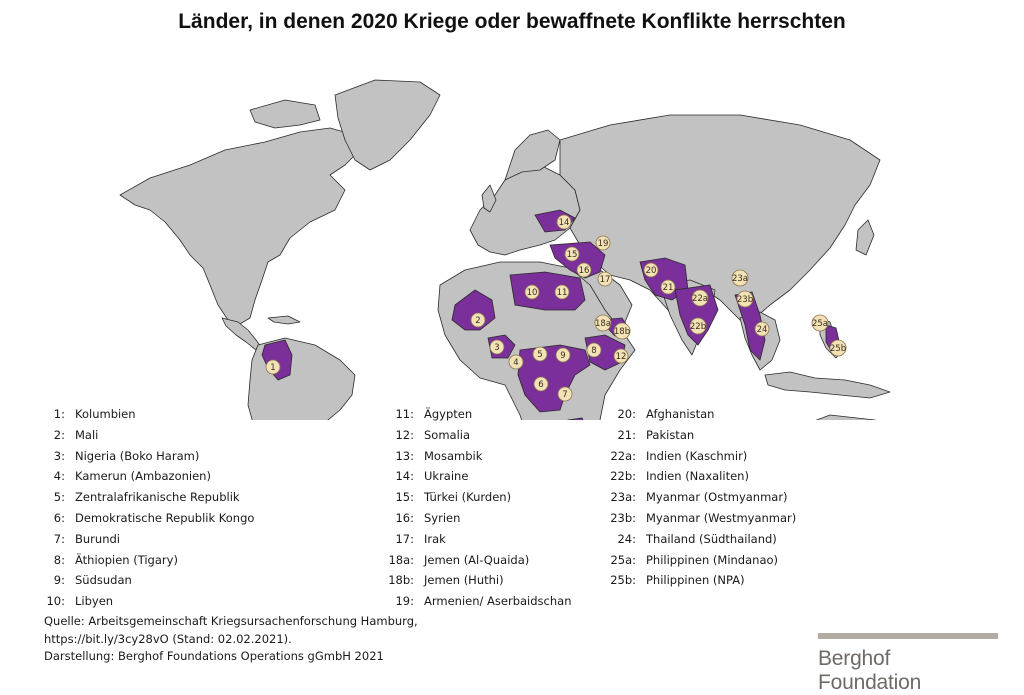 This screenshot has height=695, width=1024. I want to click on legend-item: 4: Kamerun (Ambazonien), so click(132, 476).